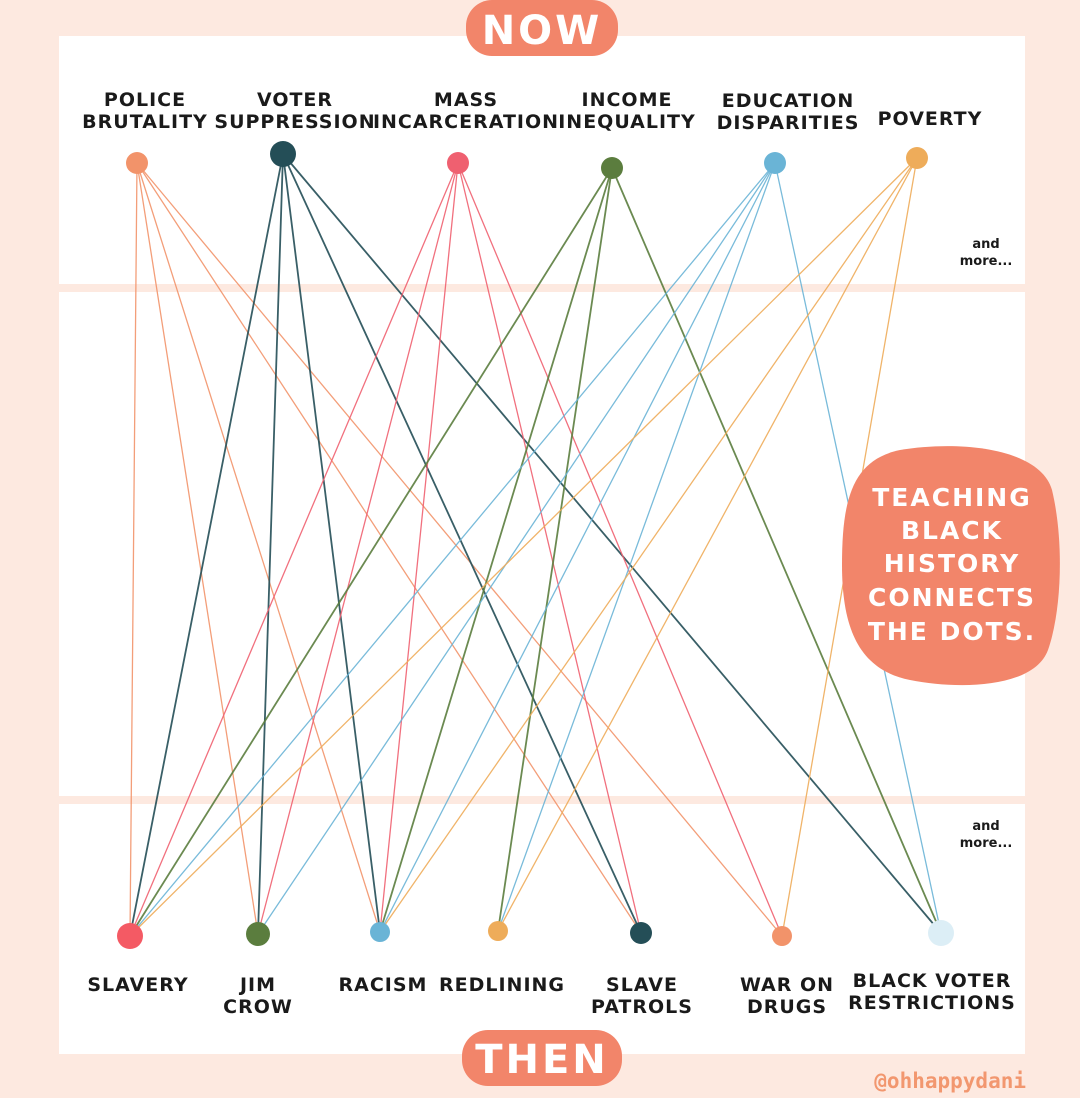 The width and height of the screenshot is (1080, 1098). What do you see at coordinates (932, 1003) in the screenshot?
I see `then-node-label-line: RESTRICTIONS` at bounding box center [932, 1003].